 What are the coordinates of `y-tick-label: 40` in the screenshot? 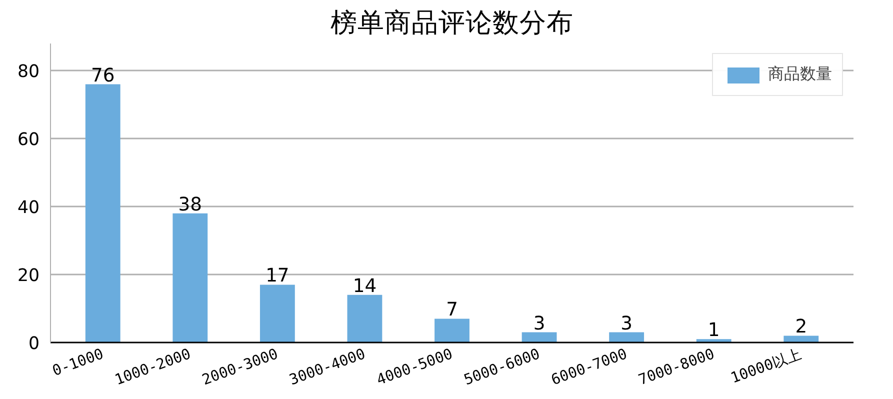 It's located at (28, 208).